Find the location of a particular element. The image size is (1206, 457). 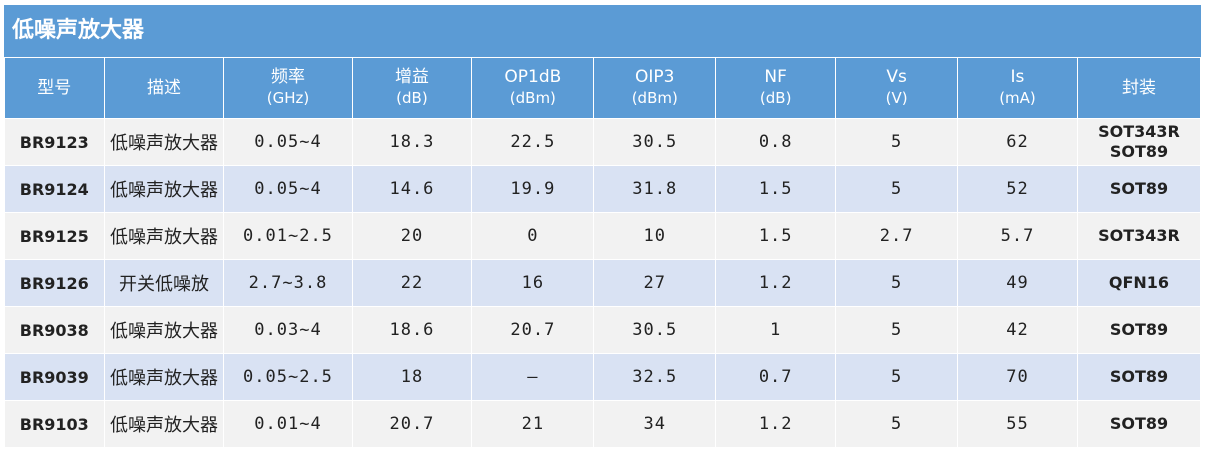

cell-gain: 18 is located at coordinates (412, 377).